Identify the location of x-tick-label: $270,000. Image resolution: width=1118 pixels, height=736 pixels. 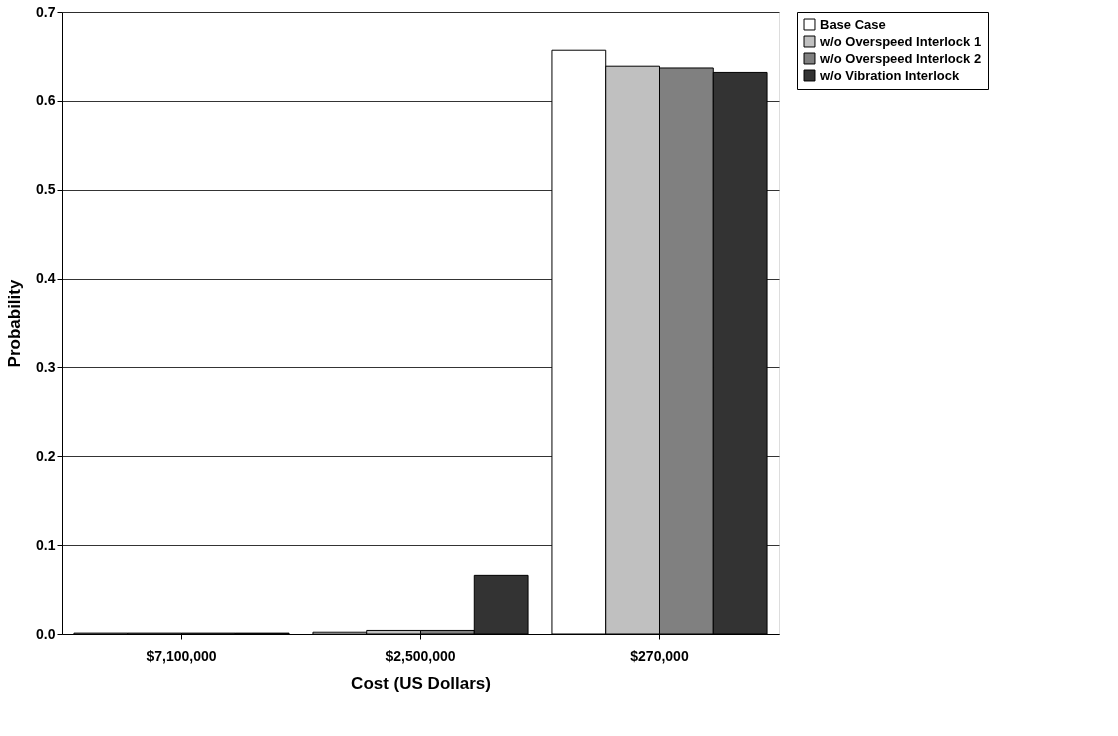
(659, 655).